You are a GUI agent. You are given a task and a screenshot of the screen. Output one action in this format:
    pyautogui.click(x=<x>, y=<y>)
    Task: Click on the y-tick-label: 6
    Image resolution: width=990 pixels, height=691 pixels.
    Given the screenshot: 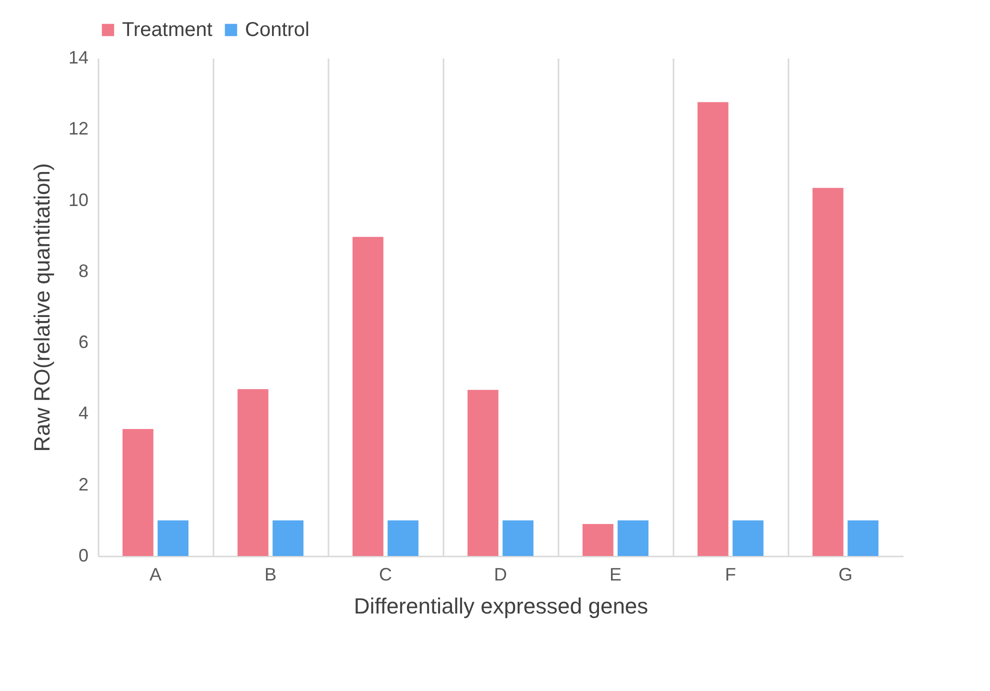 What is the action you would take?
    pyautogui.click(x=83, y=342)
    